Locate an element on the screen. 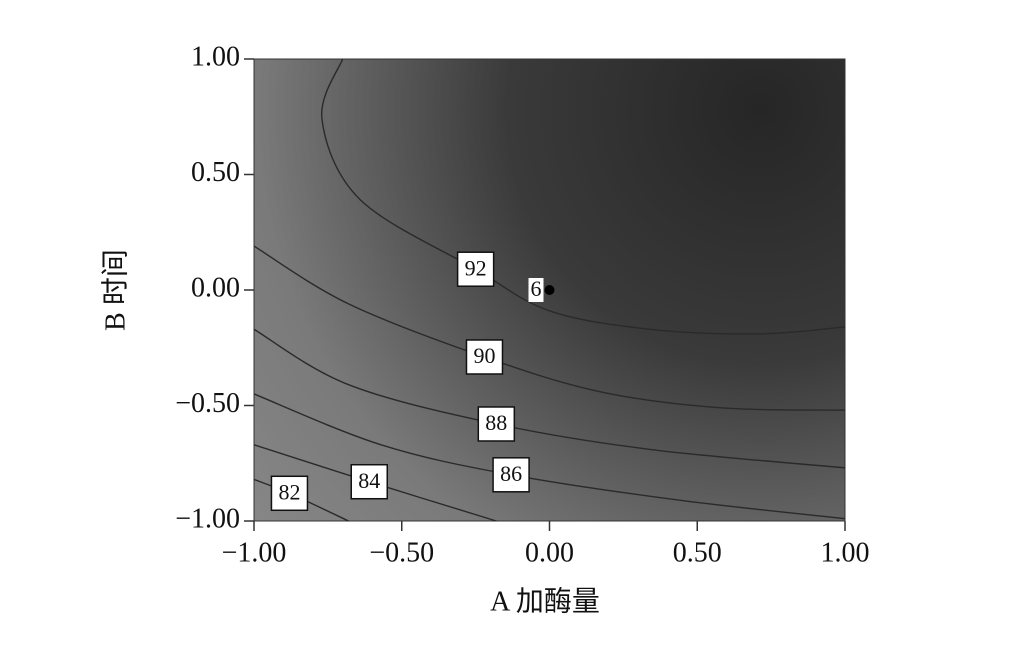 This screenshot has width=1009, height=664. contour-label: 84 is located at coordinates (369, 480).